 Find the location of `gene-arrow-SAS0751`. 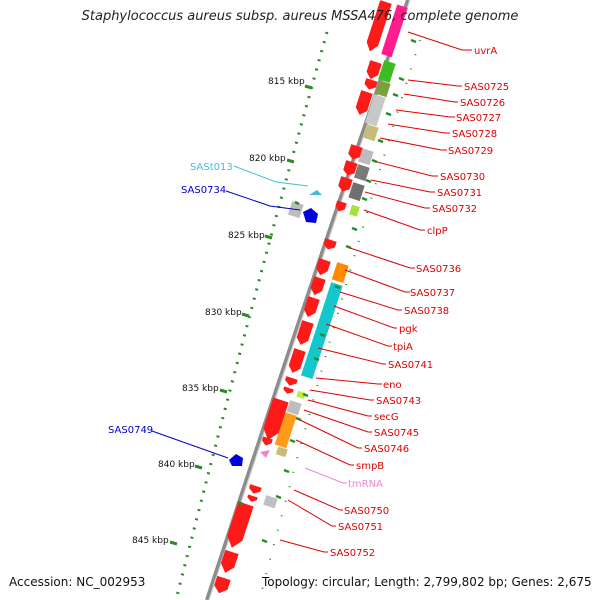

gene-arrow-SAS0751 is located at coordinates (252, 498).